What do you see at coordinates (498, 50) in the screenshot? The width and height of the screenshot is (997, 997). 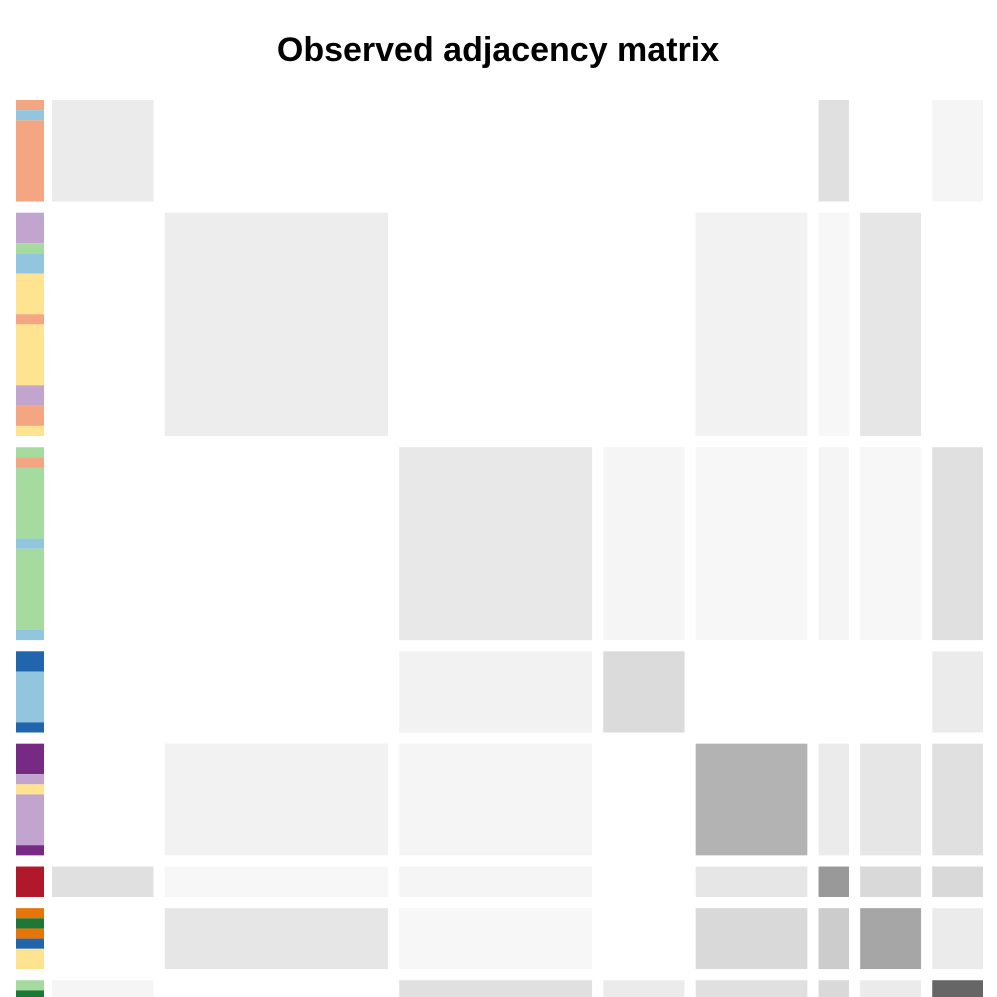 I see `chart-title: Observed adjacency matrix` at bounding box center [498, 50].